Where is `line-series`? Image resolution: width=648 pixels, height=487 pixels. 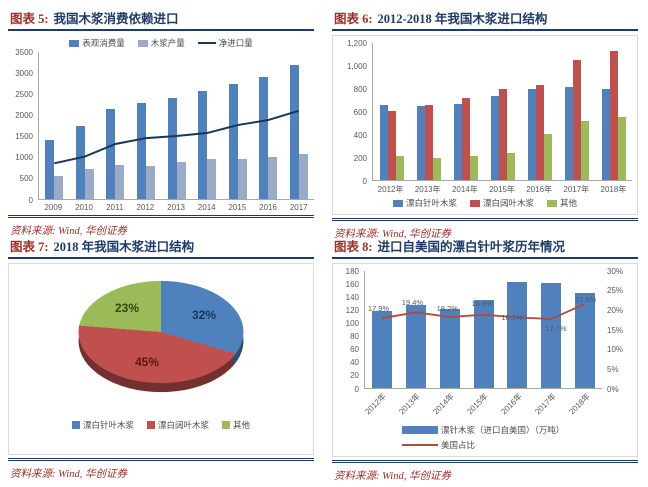
line-series is located at coordinates (176, 125).